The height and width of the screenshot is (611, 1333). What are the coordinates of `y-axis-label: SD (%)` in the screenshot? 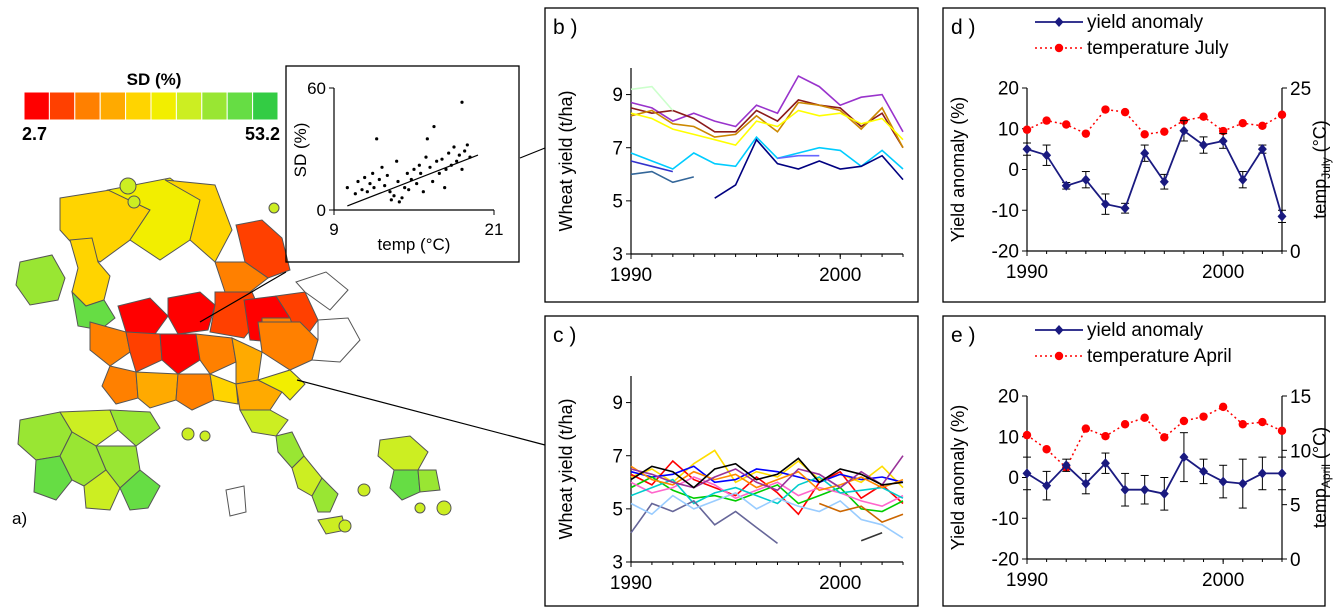 It's located at (300, 150).